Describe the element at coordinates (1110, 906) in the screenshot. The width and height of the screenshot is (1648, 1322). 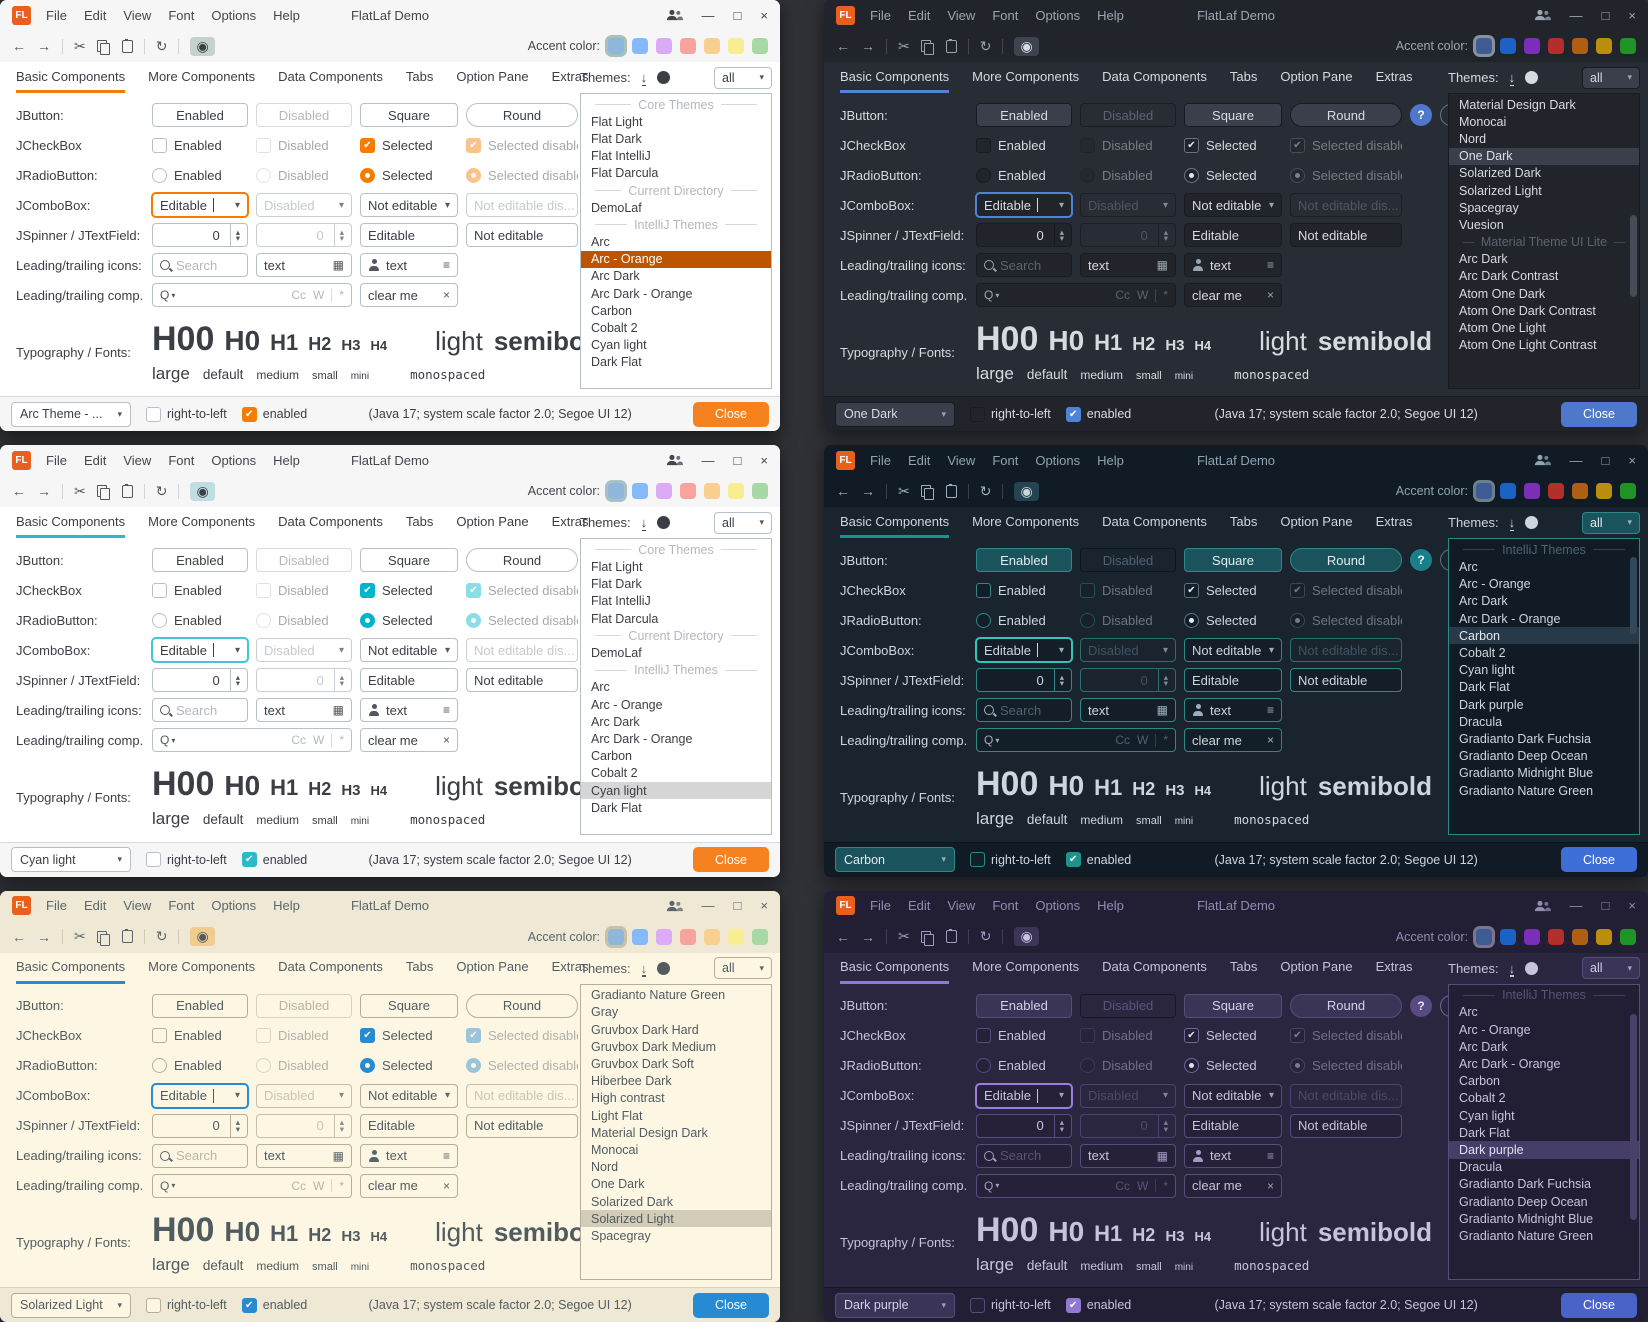
I see `menu-item: Help` at that location.